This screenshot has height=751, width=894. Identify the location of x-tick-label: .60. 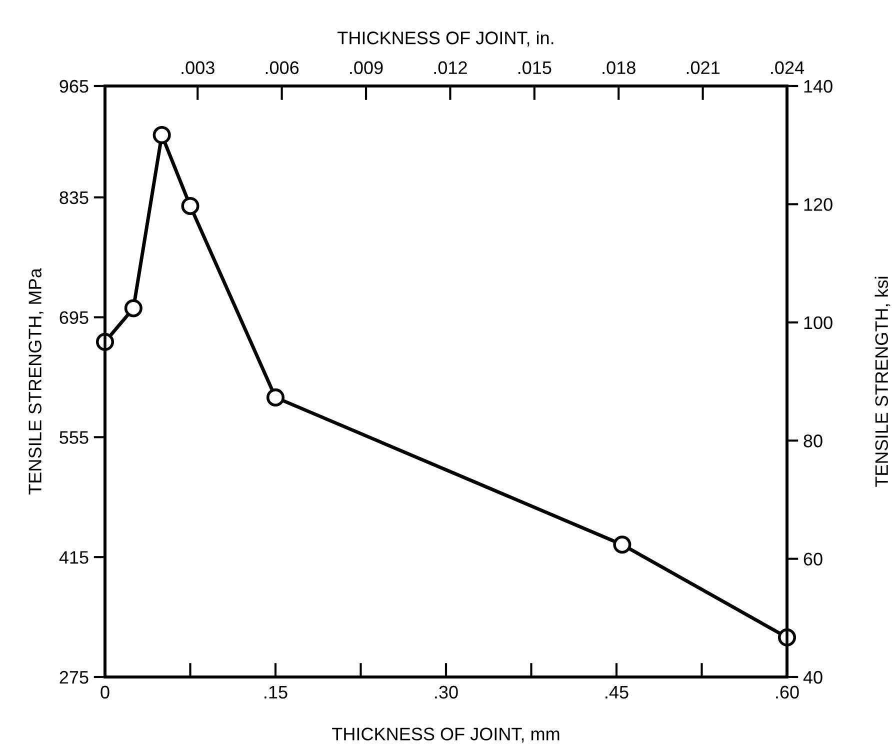
(787, 692).